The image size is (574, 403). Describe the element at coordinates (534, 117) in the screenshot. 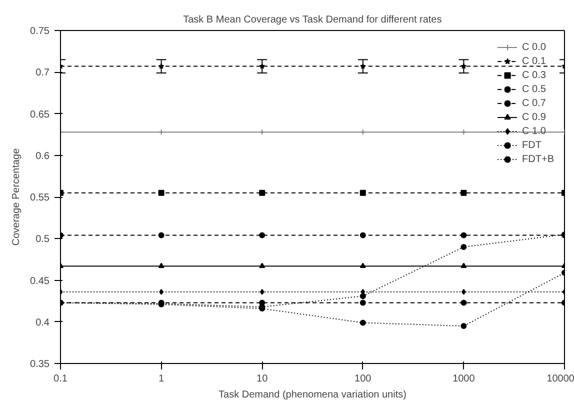

I see `legend-label: C 0.9` at that location.